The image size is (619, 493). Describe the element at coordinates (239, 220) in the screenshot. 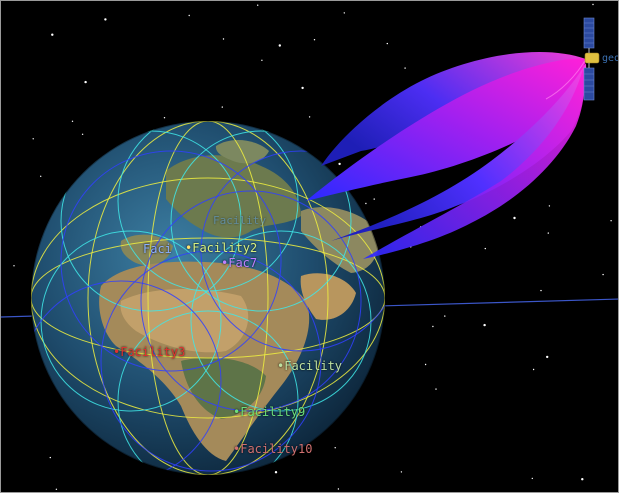

I see `facility-label-top: Facility` at that location.